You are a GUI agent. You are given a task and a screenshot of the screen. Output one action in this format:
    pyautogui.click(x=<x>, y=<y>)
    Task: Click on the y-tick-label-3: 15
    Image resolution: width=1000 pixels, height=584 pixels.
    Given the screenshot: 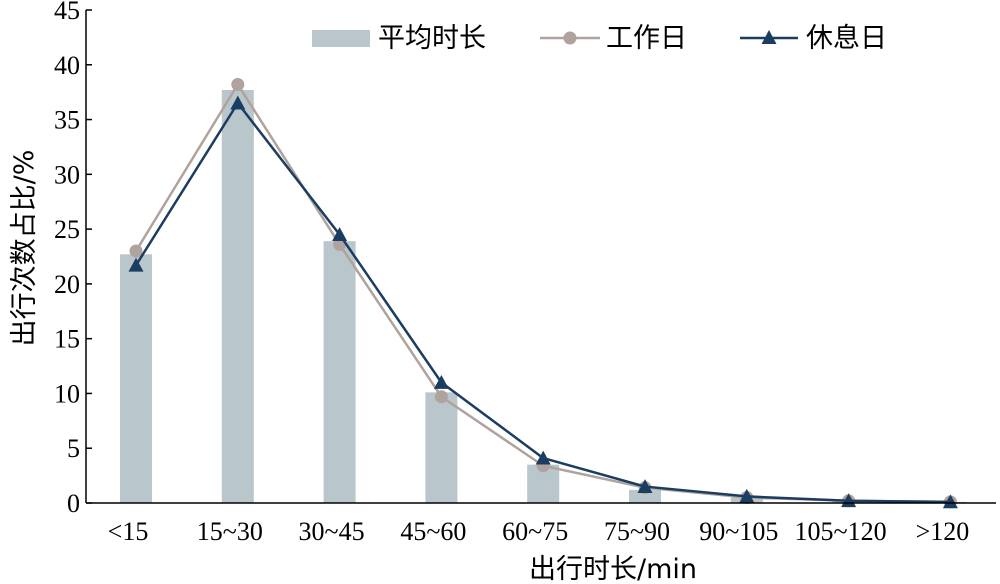 What is the action you would take?
    pyautogui.click(x=67, y=339)
    